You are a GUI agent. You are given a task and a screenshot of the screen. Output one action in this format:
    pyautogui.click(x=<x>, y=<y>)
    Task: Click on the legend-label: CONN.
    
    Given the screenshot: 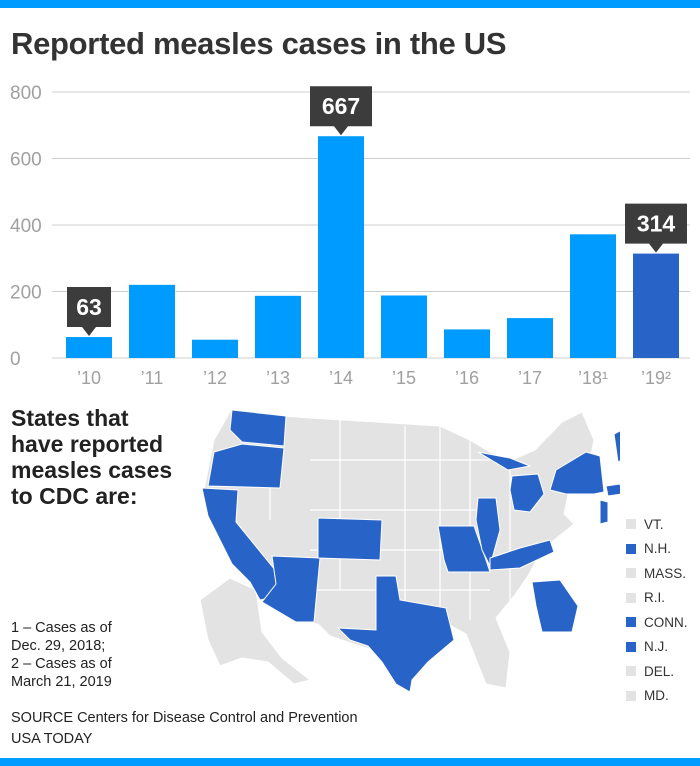 What is the action you would take?
    pyautogui.click(x=666, y=622)
    